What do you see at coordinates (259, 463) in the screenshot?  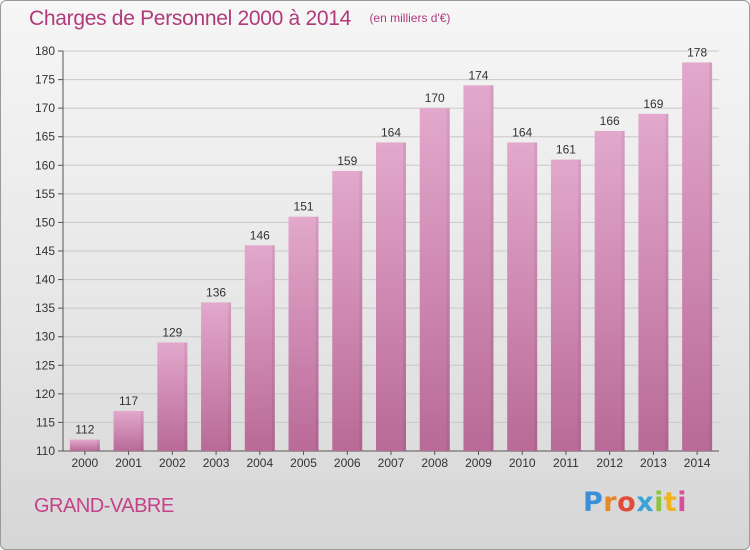 I see `x-tick-label: 2004` at bounding box center [259, 463].